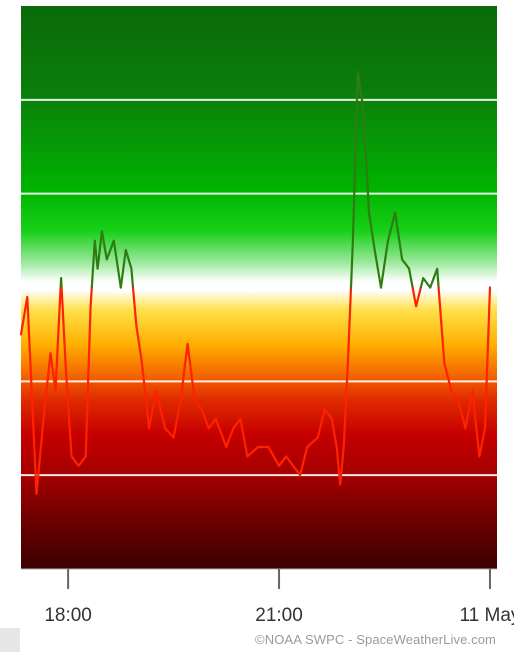 The image size is (514, 652). I want to click on x-tick-label-2: 11 May, so click(487, 615).